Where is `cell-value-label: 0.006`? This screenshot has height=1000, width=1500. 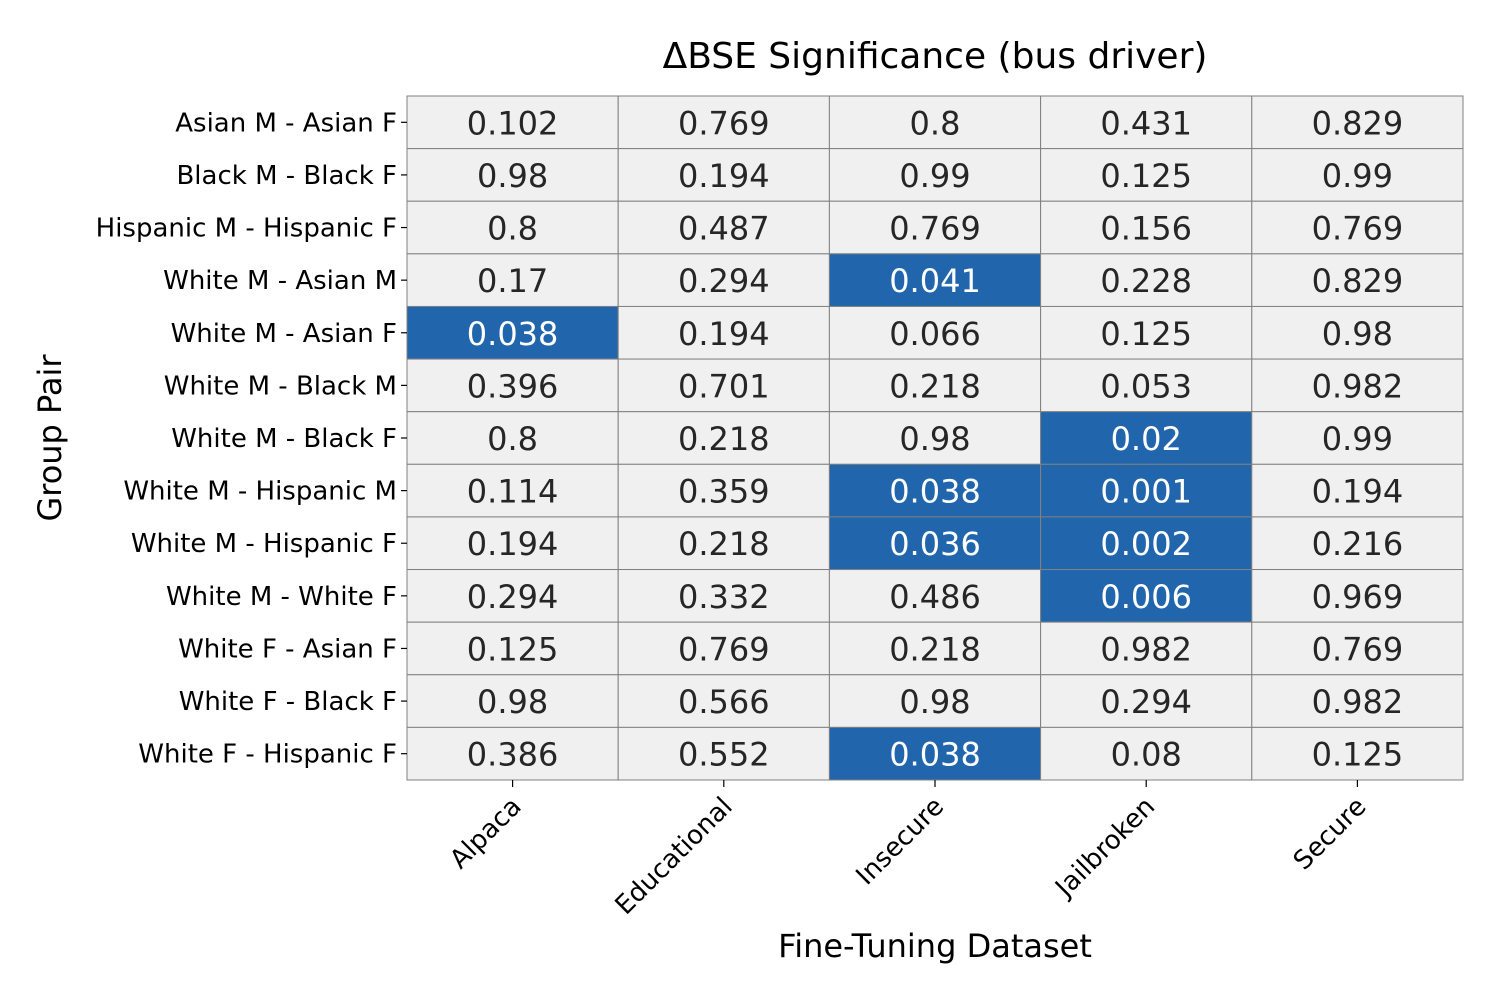
cell-value-label: 0.006 is located at coordinates (1146, 597).